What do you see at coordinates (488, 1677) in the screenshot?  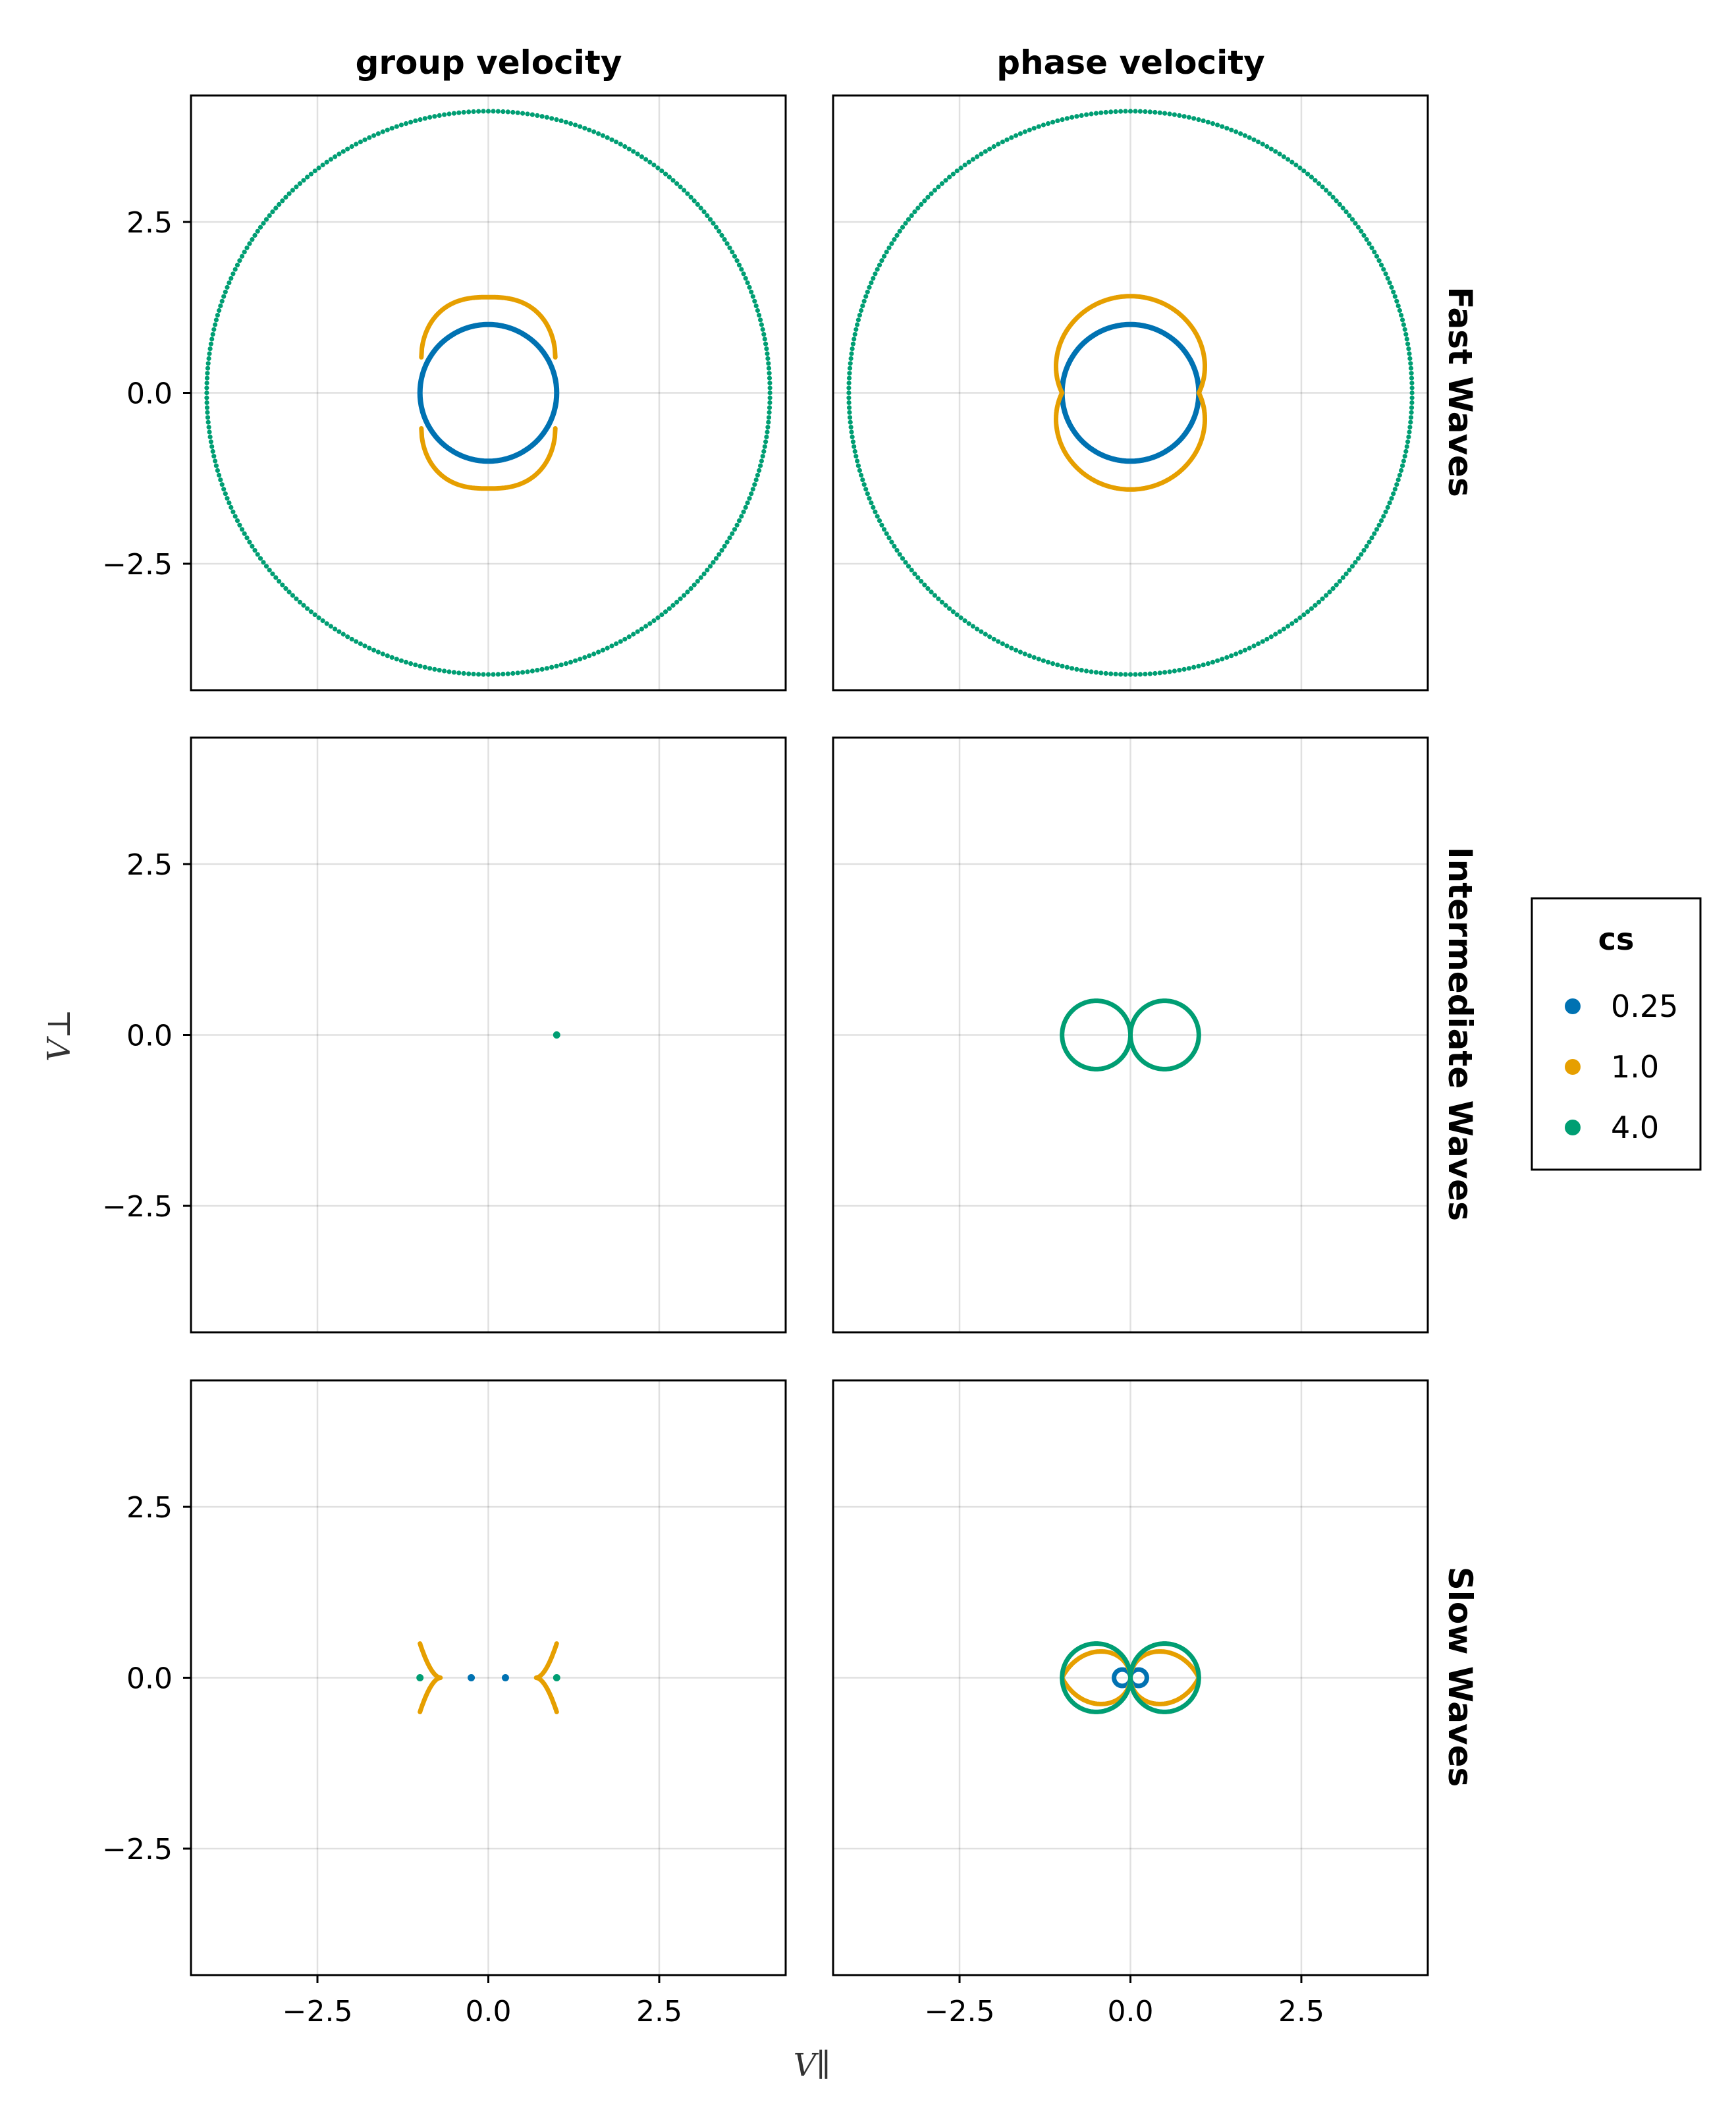 I see `panel-background` at bounding box center [488, 1677].